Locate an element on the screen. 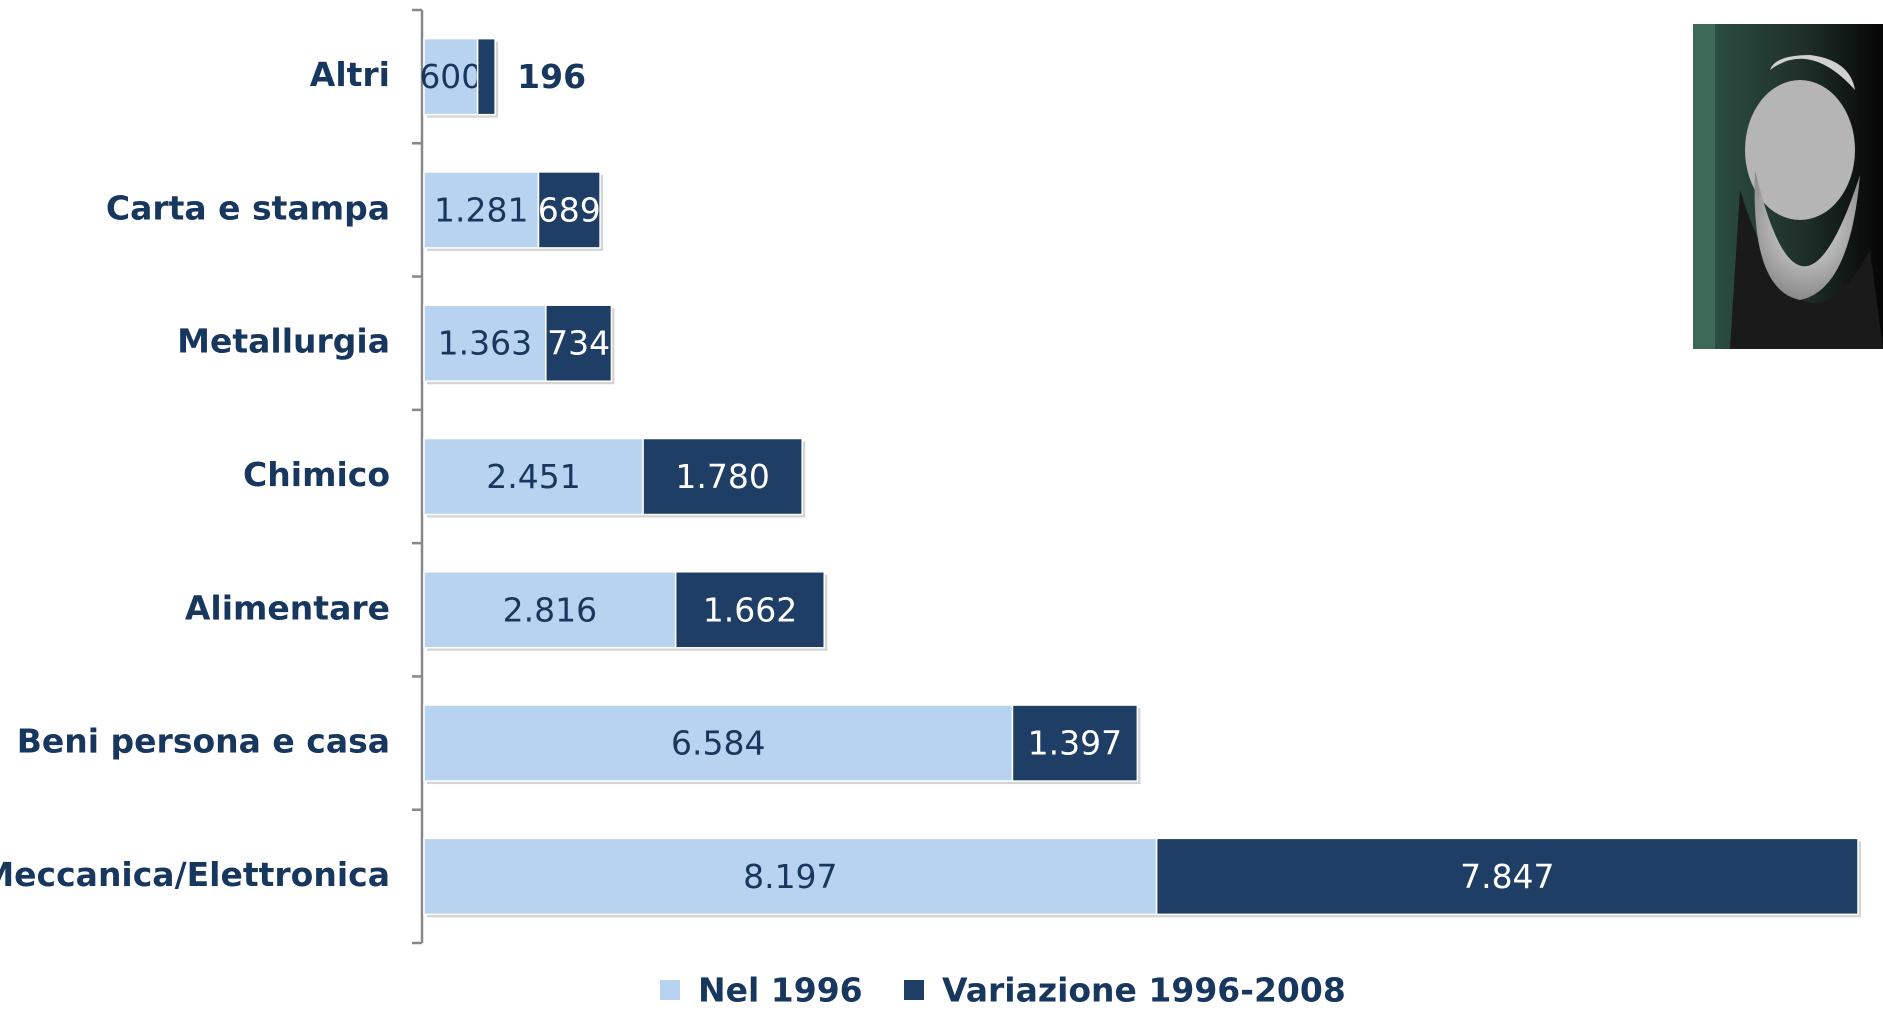 The height and width of the screenshot is (1020, 1883). category-label: Chimico is located at coordinates (316, 474).